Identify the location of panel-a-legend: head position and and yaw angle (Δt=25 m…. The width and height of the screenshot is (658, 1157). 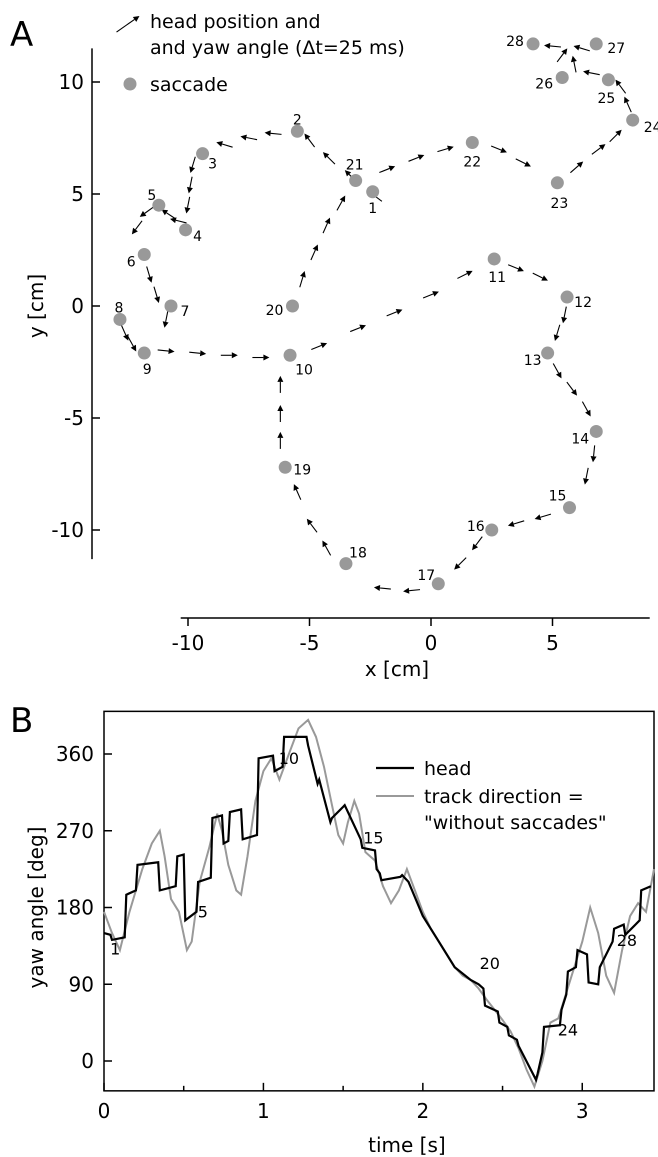
(260, 53).